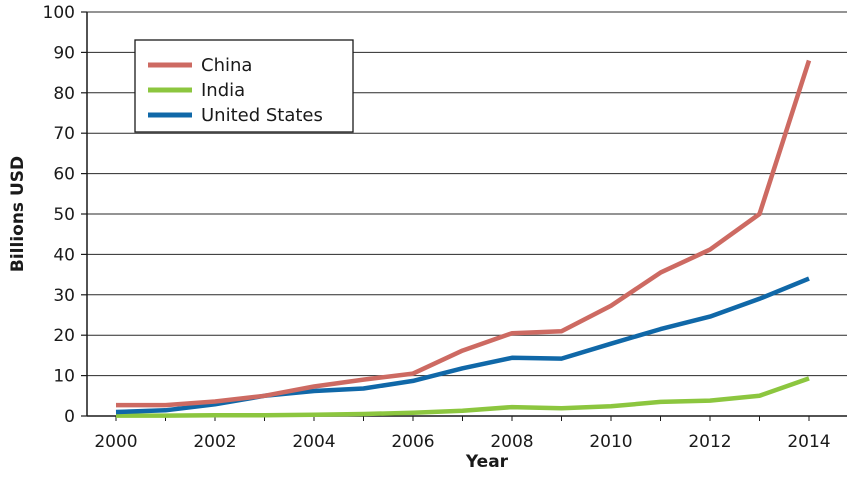  I want to click on legend: China India United States, so click(244, 86).